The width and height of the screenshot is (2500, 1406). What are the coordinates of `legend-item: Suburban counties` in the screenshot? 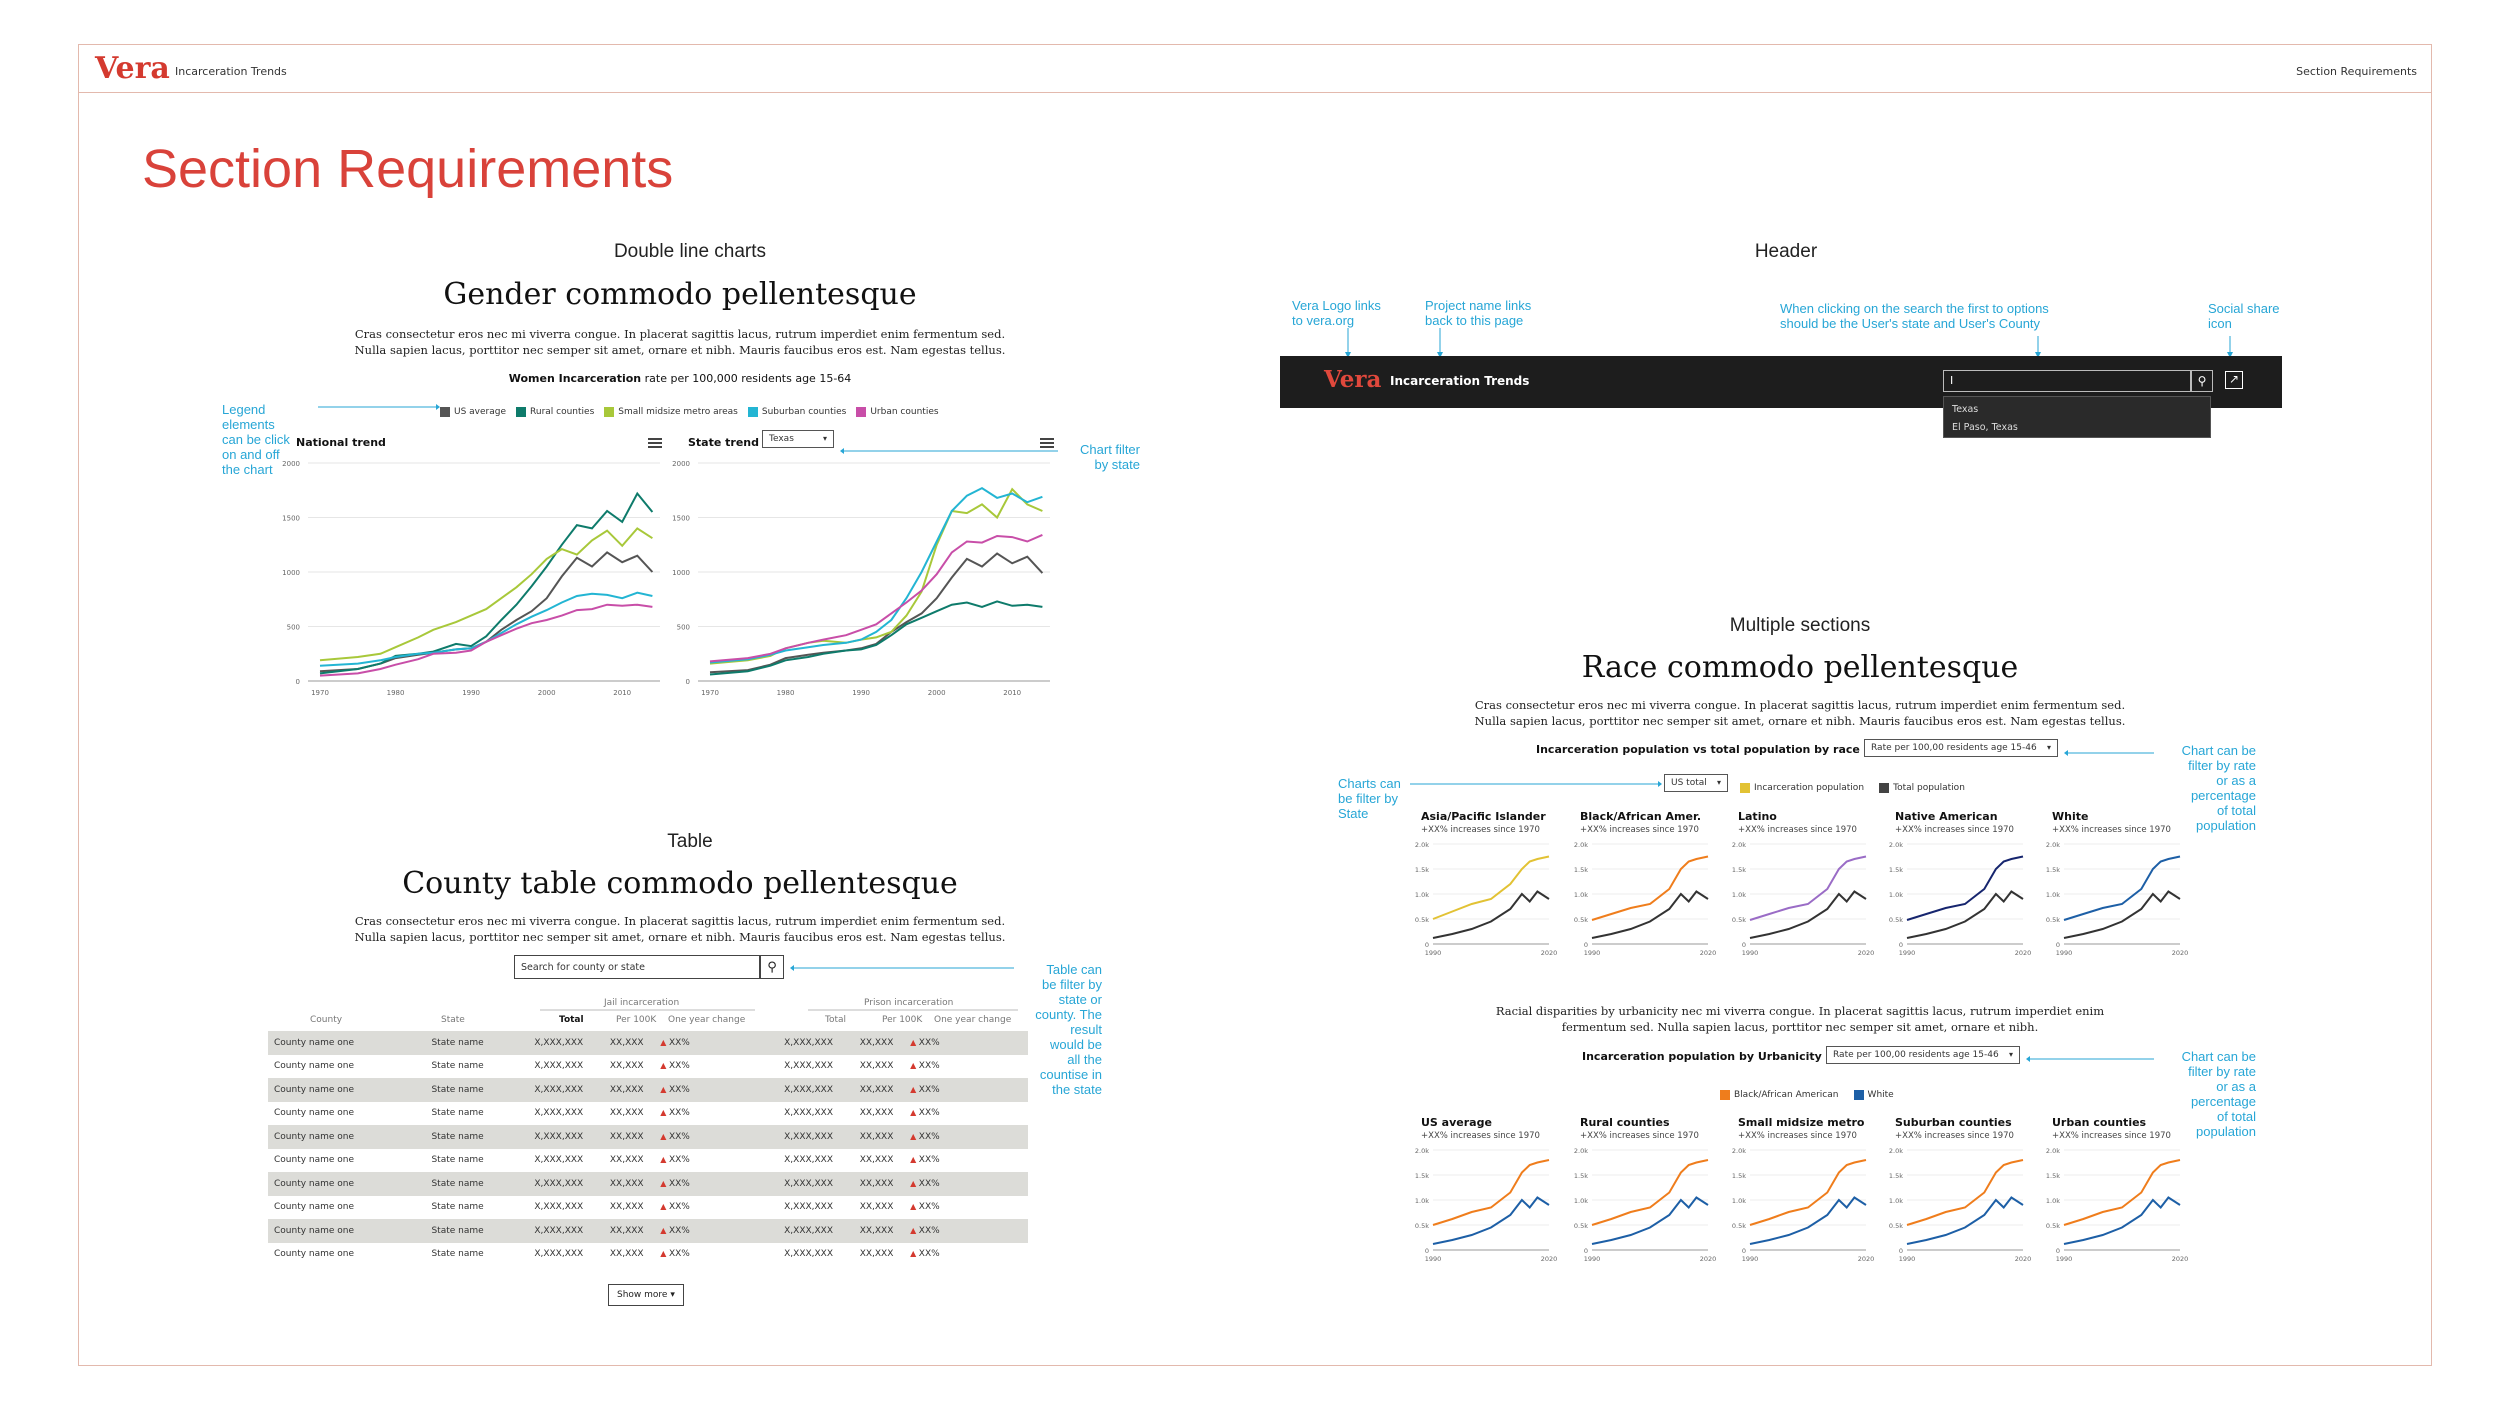 It's located at (797, 412).